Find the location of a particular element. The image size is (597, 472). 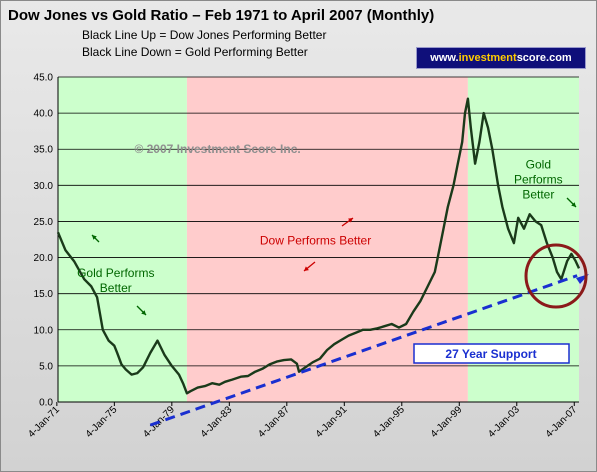

gold-annotation-left-line-1: Better is located at coordinates (116, 288).